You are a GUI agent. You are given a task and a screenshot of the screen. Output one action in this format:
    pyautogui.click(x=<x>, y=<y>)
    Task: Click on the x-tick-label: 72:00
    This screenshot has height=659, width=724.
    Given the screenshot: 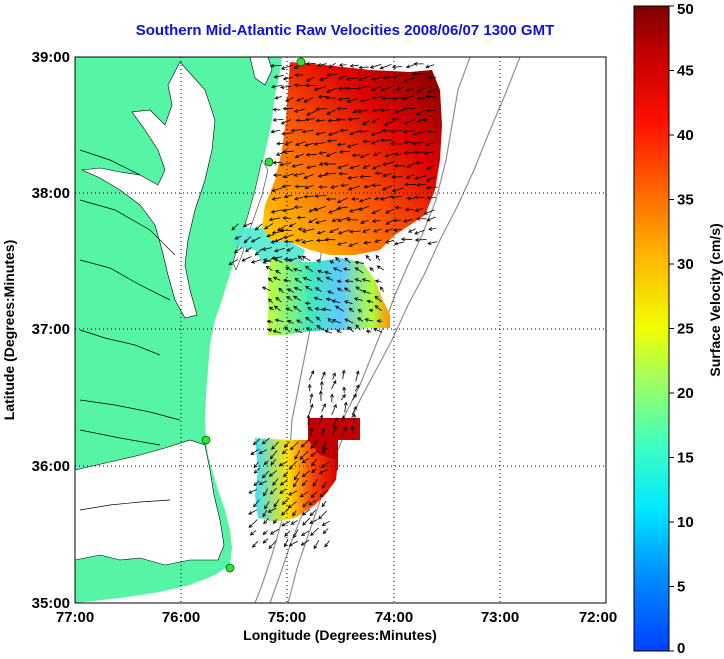 What is the action you would take?
    pyautogui.click(x=598, y=617)
    